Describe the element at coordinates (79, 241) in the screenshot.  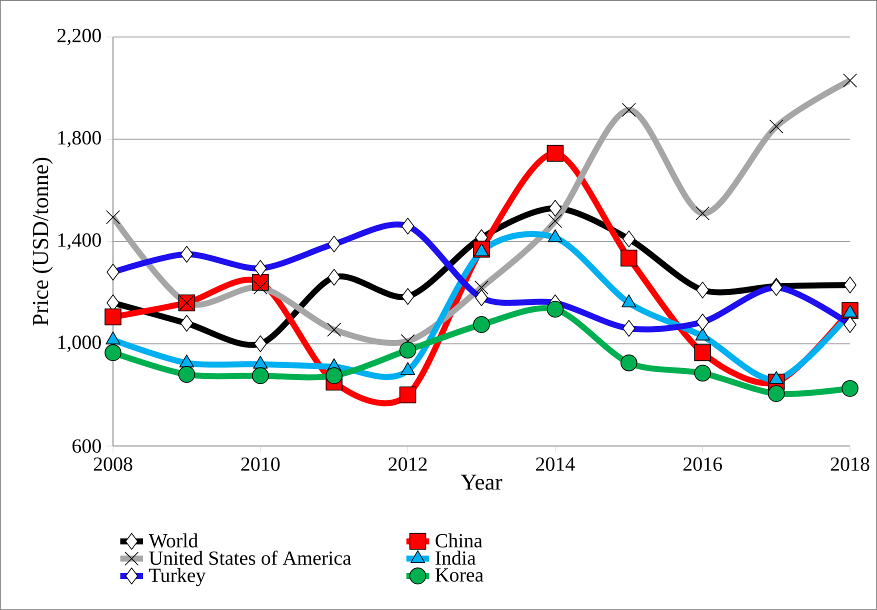
I see `y-tick-label: 1,400` at that location.